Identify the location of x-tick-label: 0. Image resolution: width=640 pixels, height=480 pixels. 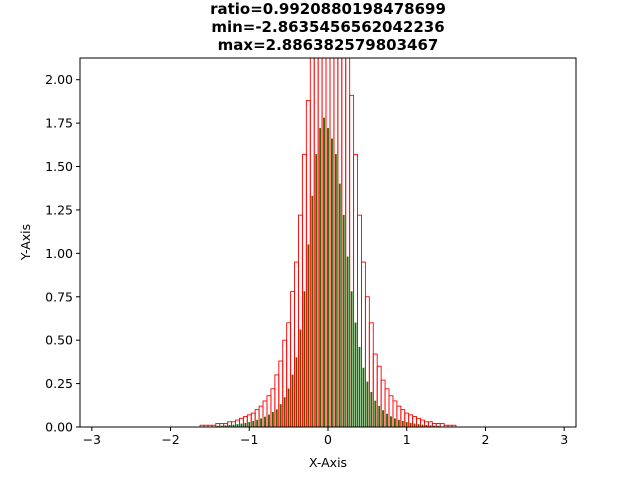
(328, 439).